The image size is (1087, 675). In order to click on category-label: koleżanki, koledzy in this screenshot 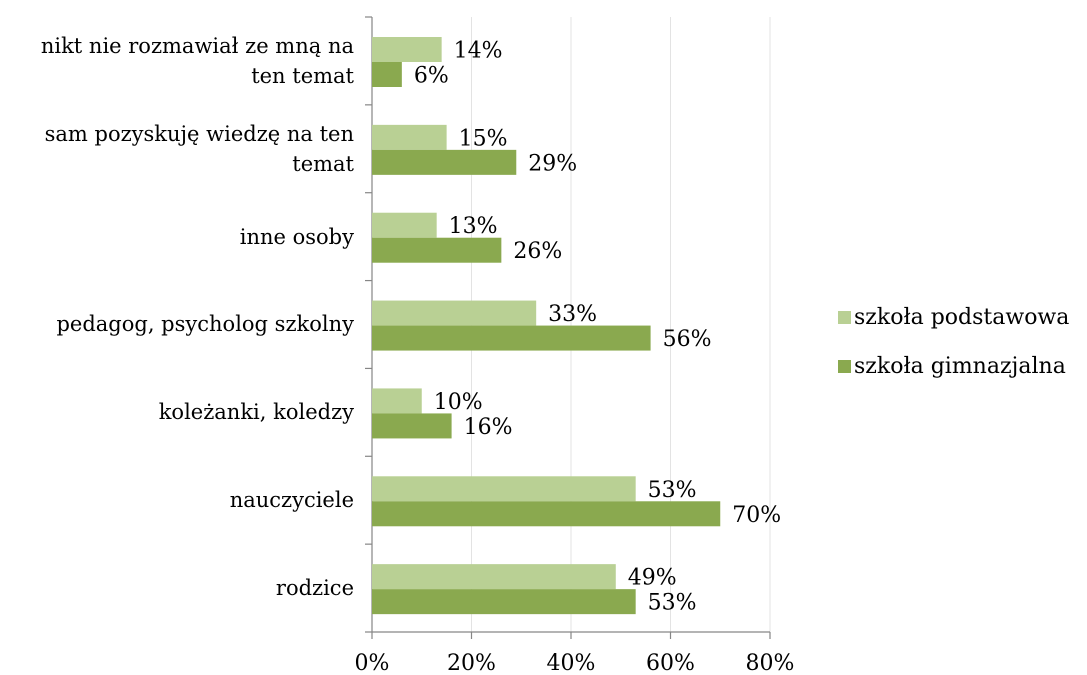, I will do `click(256, 412)`.